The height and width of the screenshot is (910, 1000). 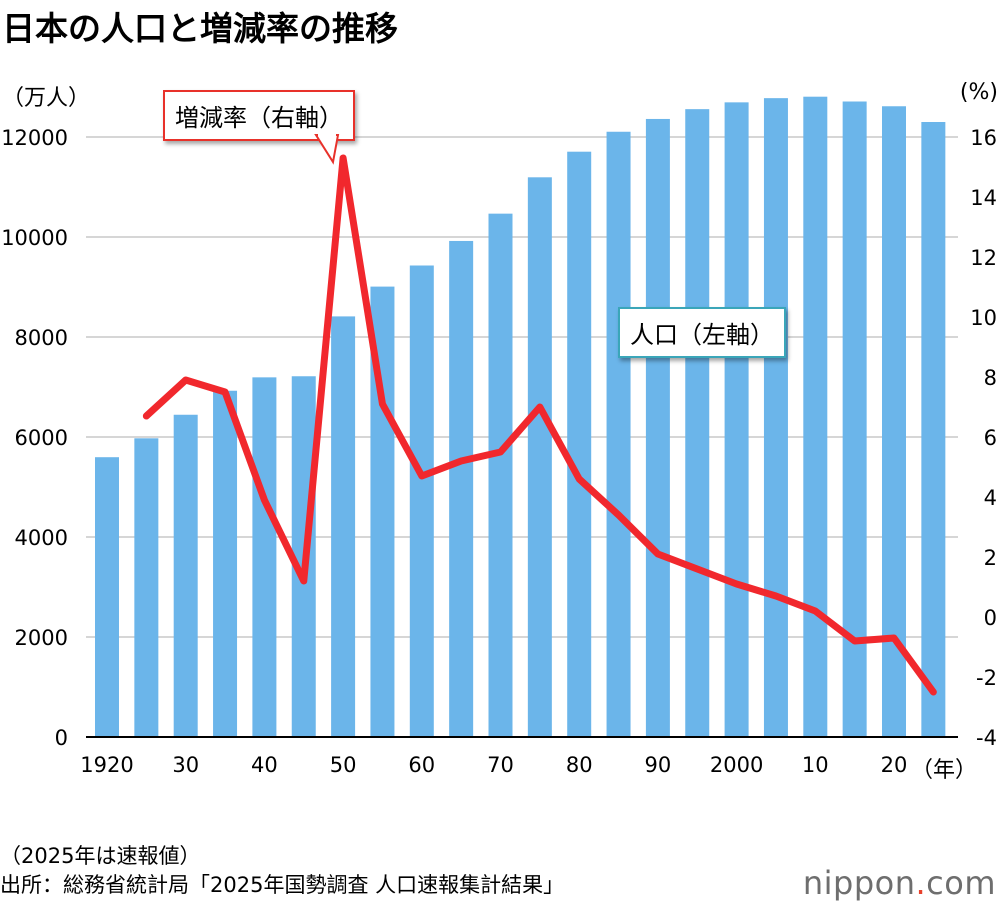 What do you see at coordinates (990, 618) in the screenshot?
I see `right-tick-label: 0` at bounding box center [990, 618].